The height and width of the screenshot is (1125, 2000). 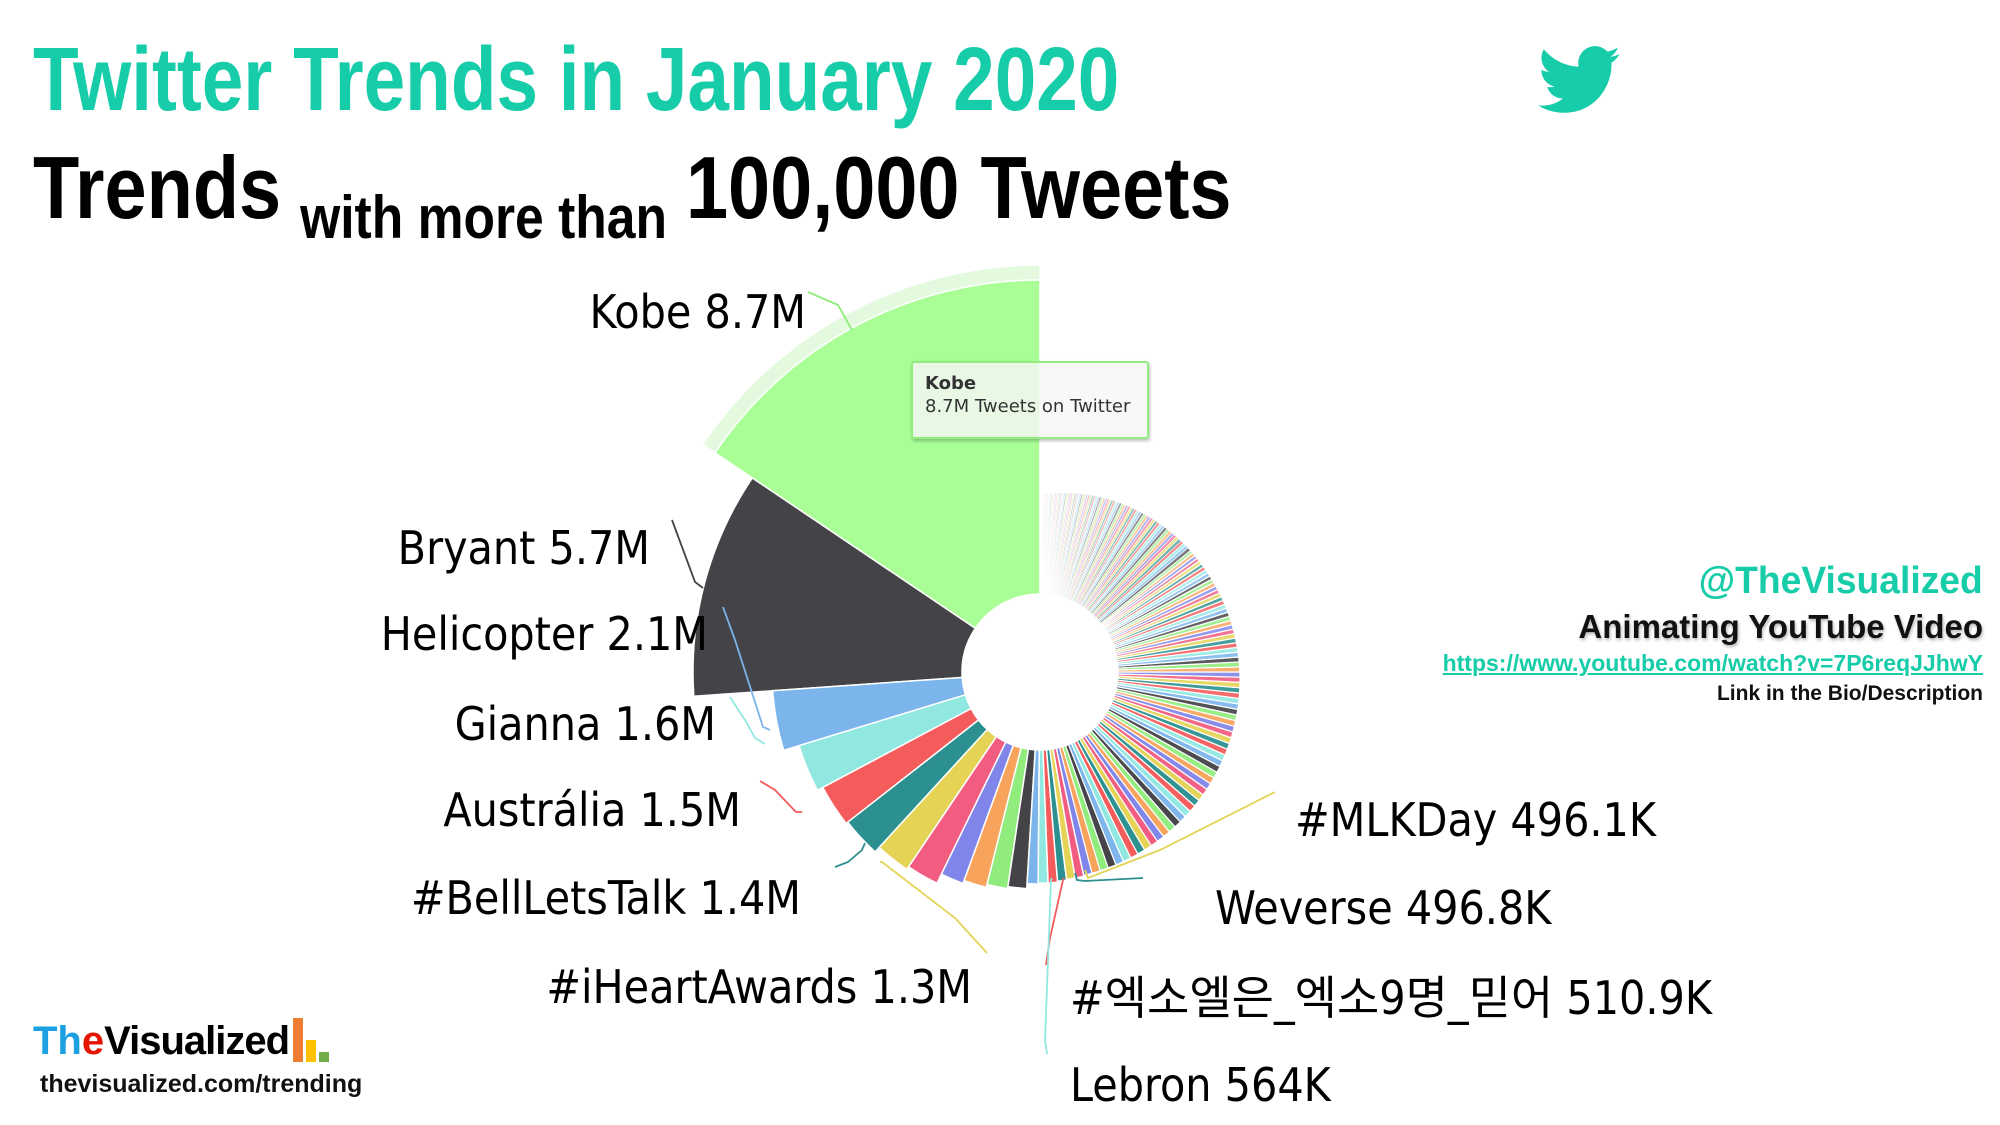 What do you see at coordinates (484, 217) in the screenshot?
I see `subtitle-with-more-than: with more than` at bounding box center [484, 217].